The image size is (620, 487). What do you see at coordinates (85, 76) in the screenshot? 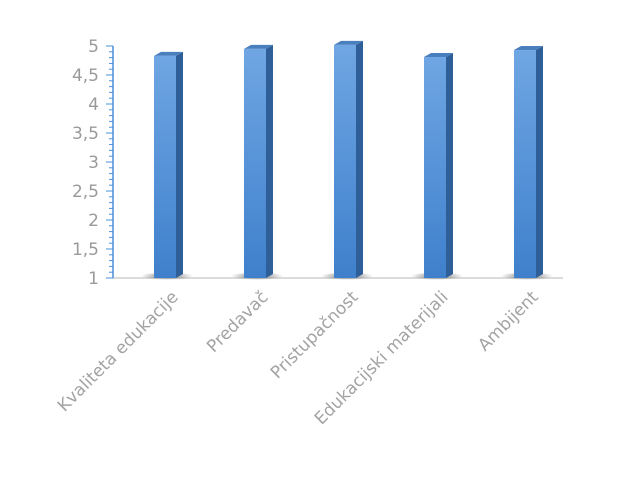
I see `y-tick-label: 4,5` at bounding box center [85, 76].